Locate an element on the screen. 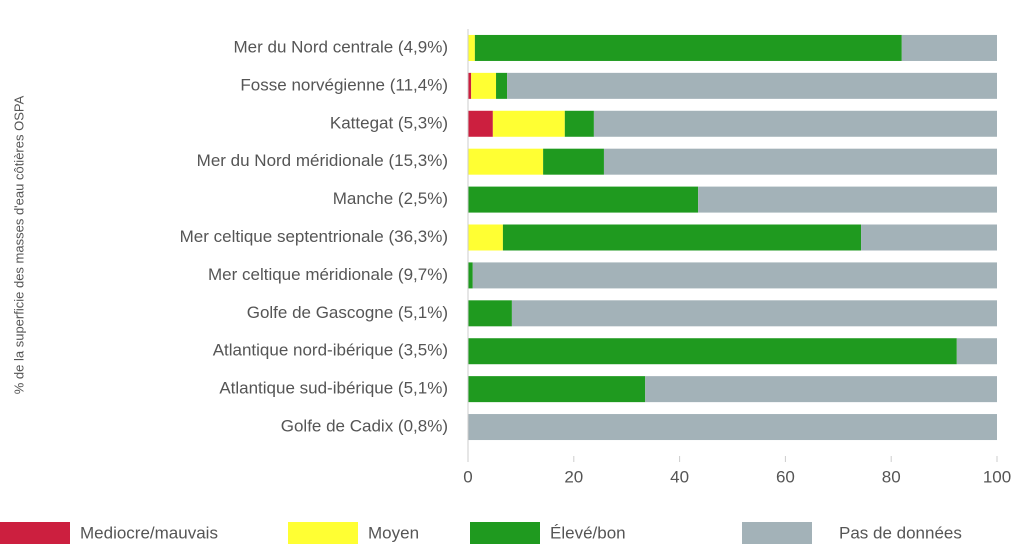 This screenshot has height=552, width=1022. category-label: Manche (2,5%) is located at coordinates (390, 198).